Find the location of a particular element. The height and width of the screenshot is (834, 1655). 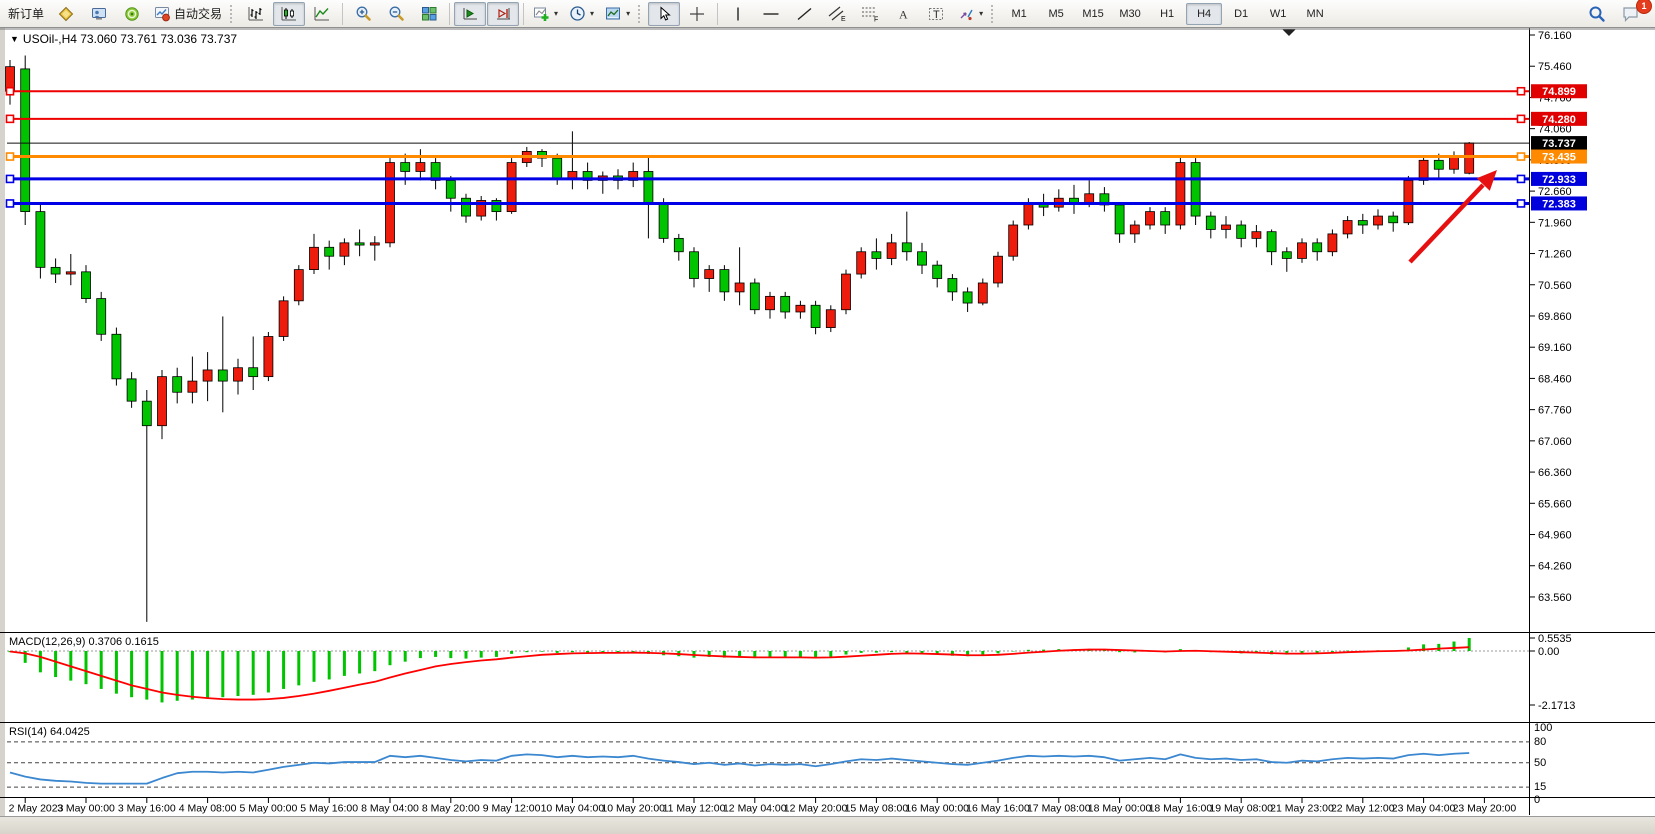

templates-button: ▾ is located at coordinates (617, 14).